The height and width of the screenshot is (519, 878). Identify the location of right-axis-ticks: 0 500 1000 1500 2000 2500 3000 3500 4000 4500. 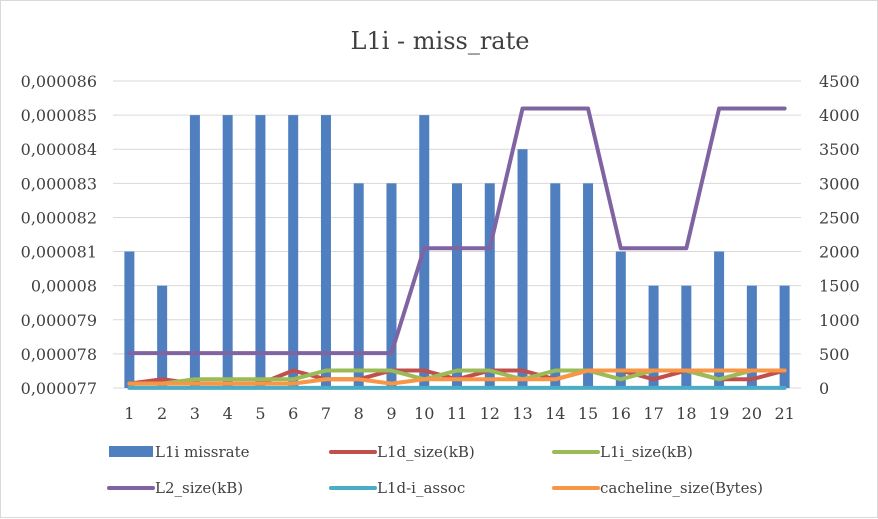
(839, 235).